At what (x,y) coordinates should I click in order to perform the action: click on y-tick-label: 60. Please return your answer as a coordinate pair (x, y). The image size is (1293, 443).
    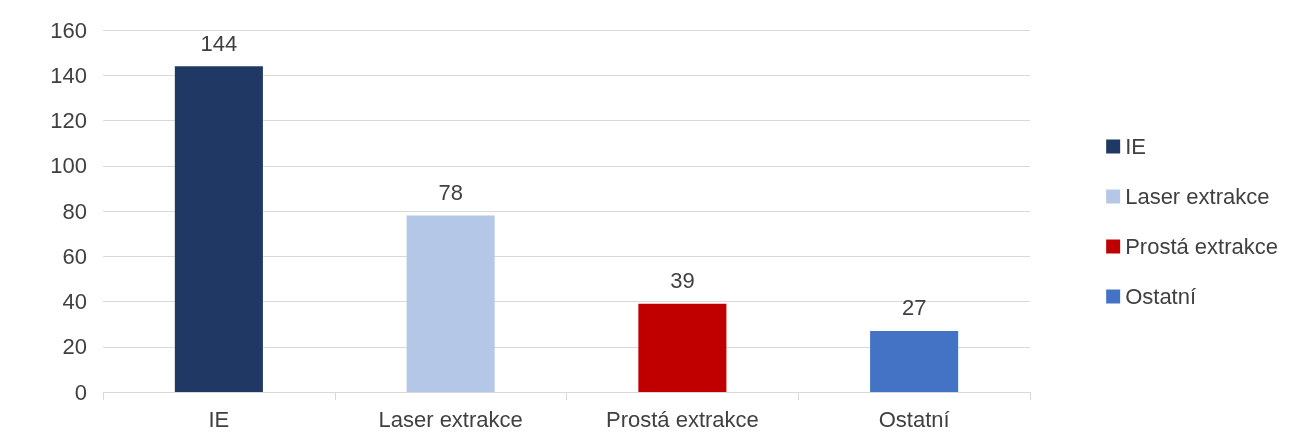
    Looking at the image, I should click on (74, 256).